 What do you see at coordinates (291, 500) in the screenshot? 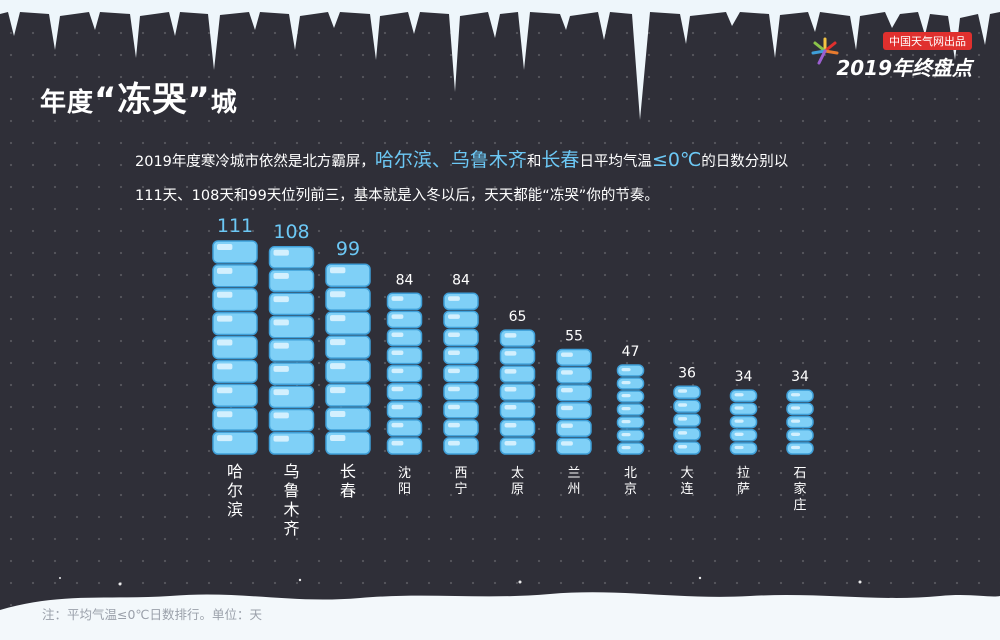
I see `category-label: 乌鲁木齐` at bounding box center [291, 500].